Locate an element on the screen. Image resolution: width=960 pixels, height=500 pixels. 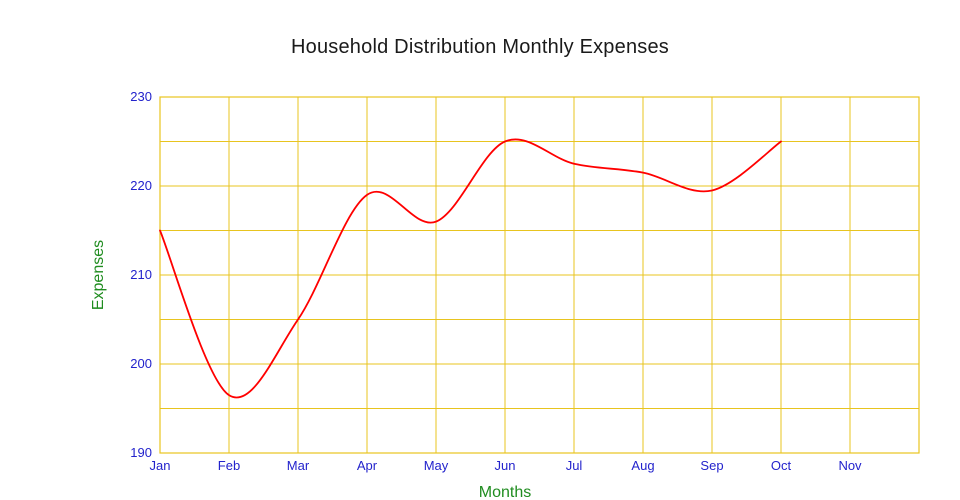
y-tick-label: 220 is located at coordinates (141, 185).